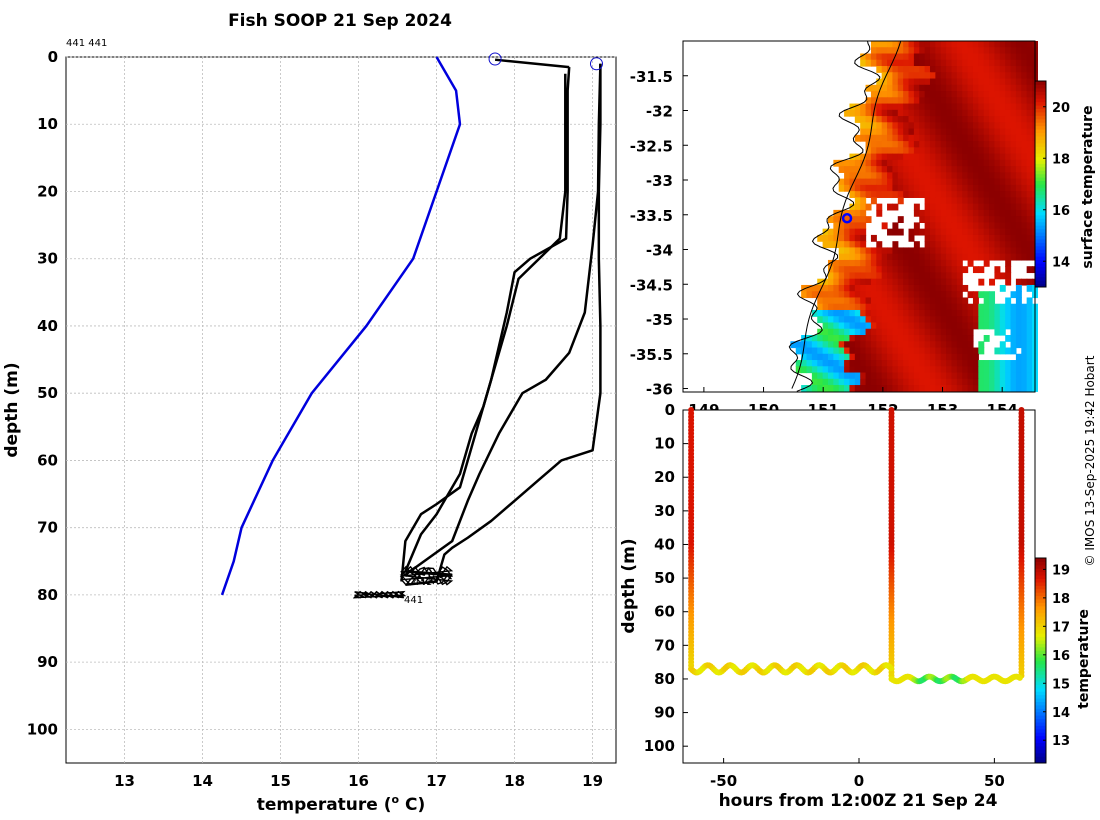  What do you see at coordinates (994, 781) in the screenshot?
I see `depth-time-x-tick-label: 50` at bounding box center [994, 781].